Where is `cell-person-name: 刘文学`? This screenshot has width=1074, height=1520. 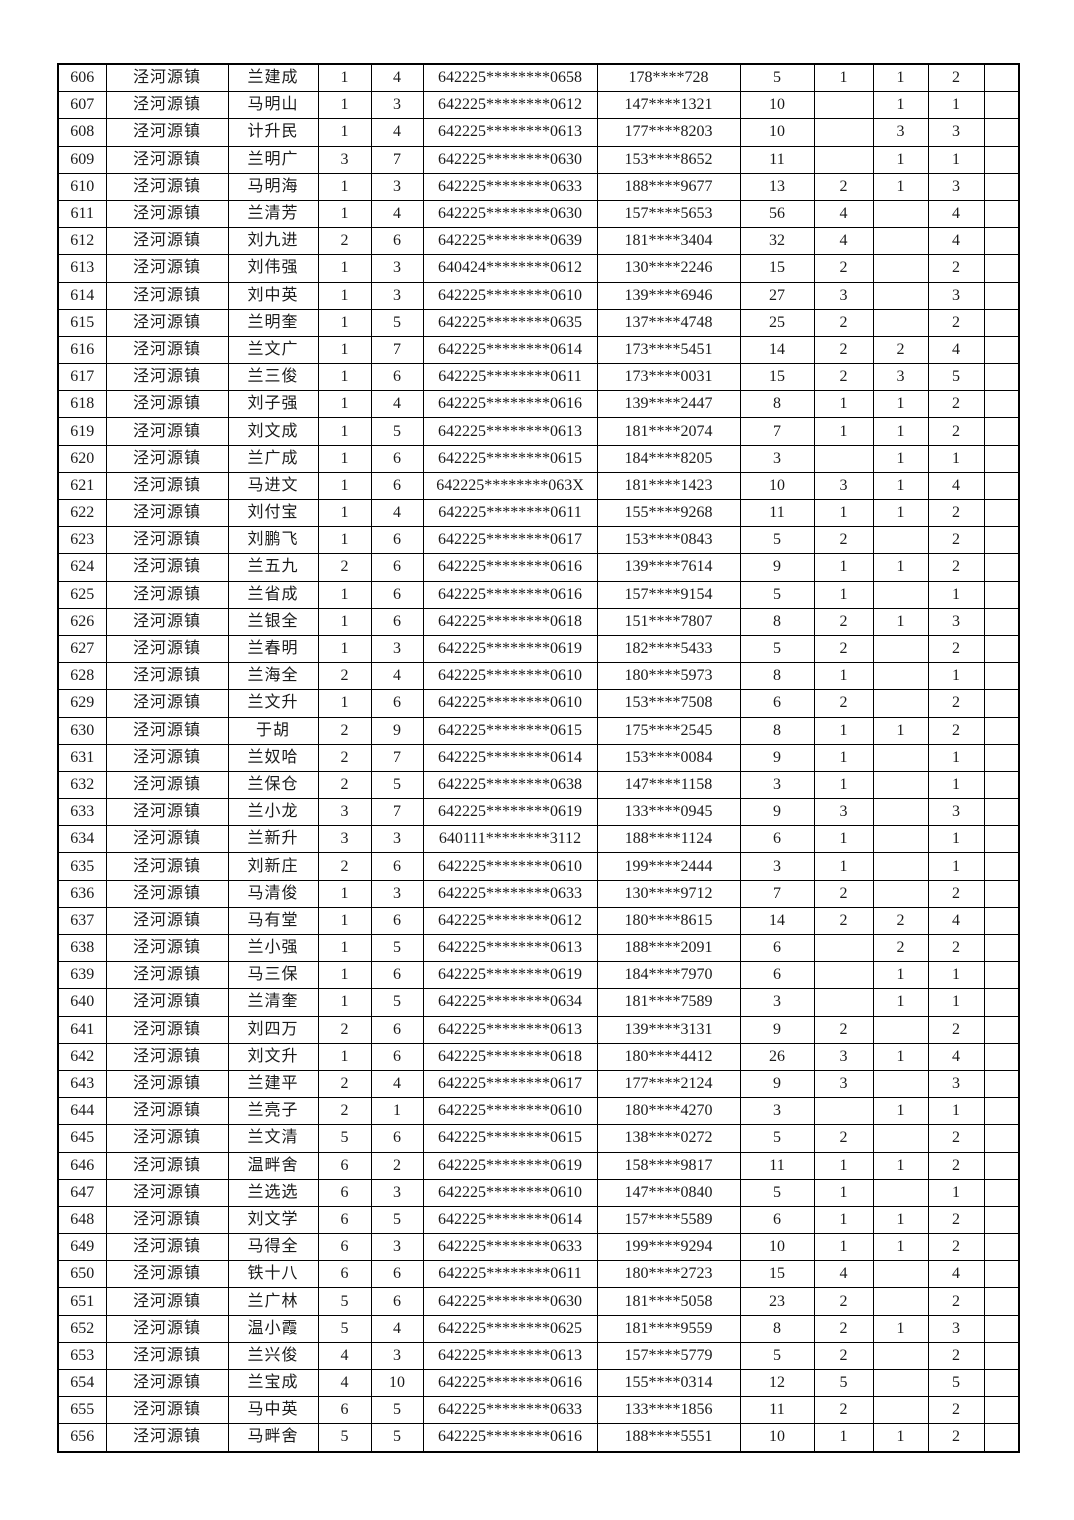 cell-person-name: 刘文学 is located at coordinates (273, 1220).